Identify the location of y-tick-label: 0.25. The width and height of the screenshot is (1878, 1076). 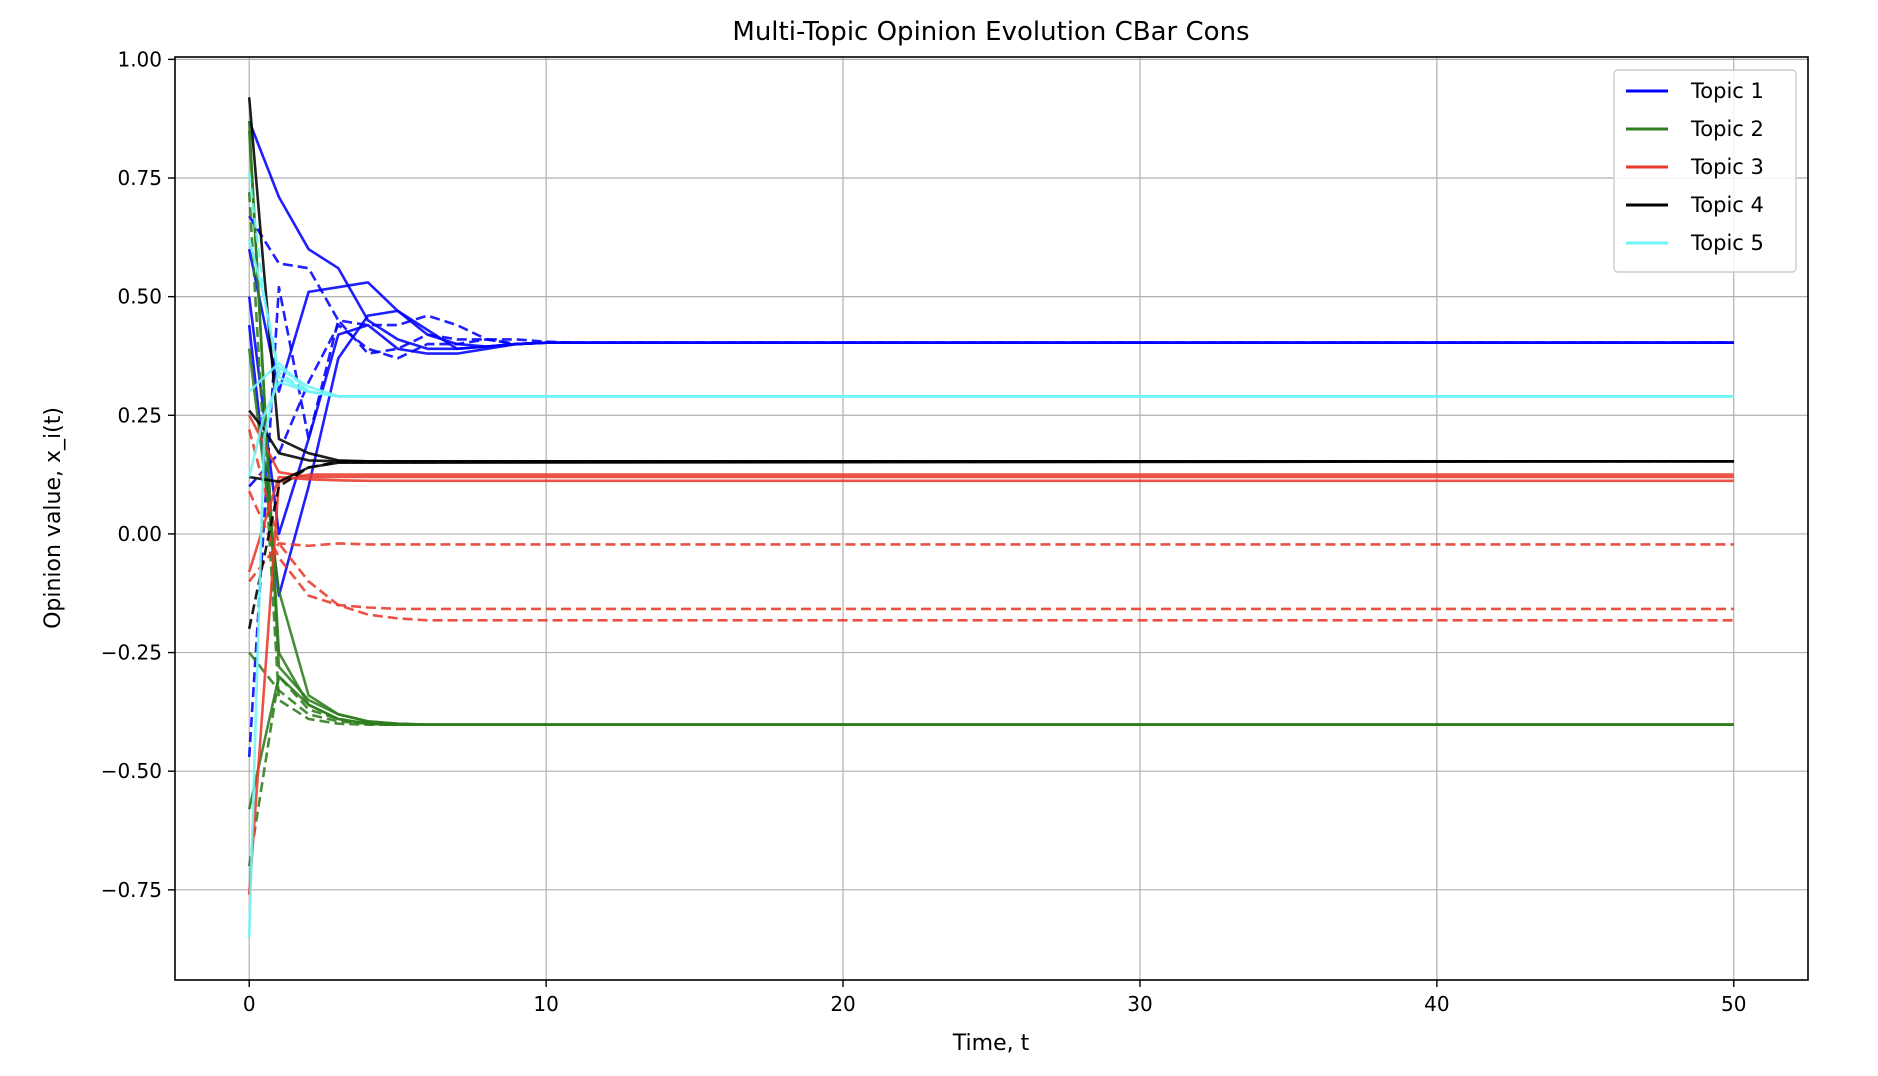
(139, 415).